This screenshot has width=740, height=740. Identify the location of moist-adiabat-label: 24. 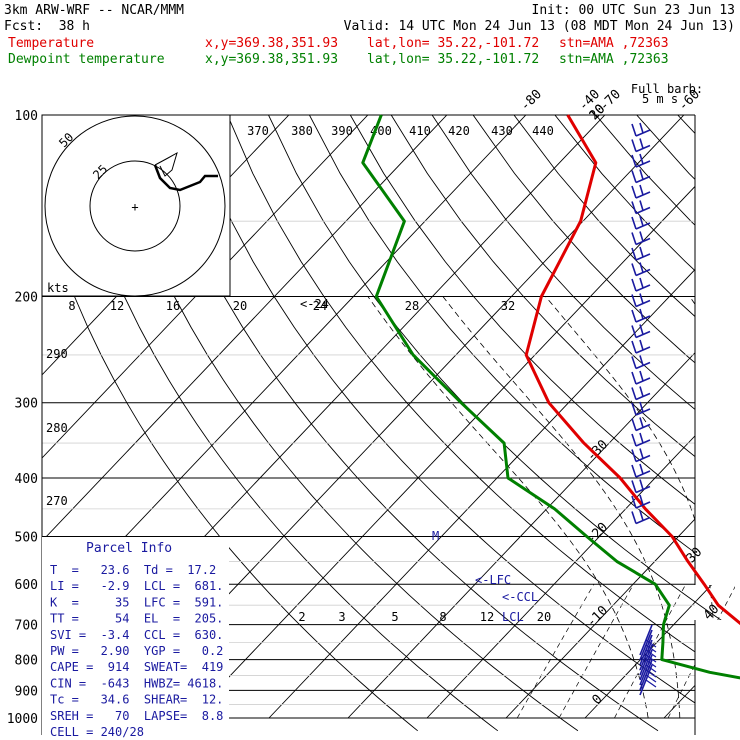
(320, 306).